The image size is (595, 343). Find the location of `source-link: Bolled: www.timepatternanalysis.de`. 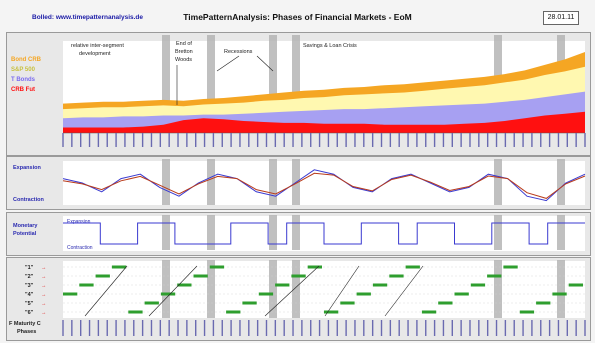

source-link: Bolled: www.timepatternanalysis.de is located at coordinates (88, 17).